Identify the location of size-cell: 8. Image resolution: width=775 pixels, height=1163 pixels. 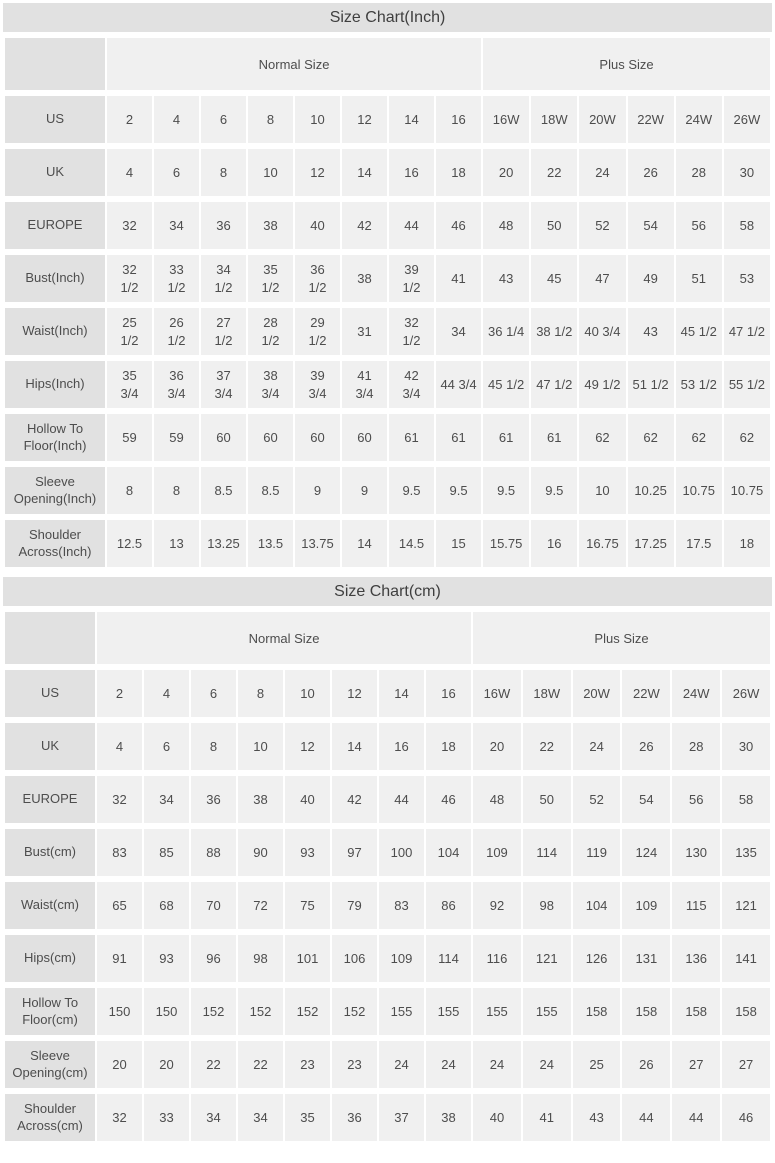
(129, 490).